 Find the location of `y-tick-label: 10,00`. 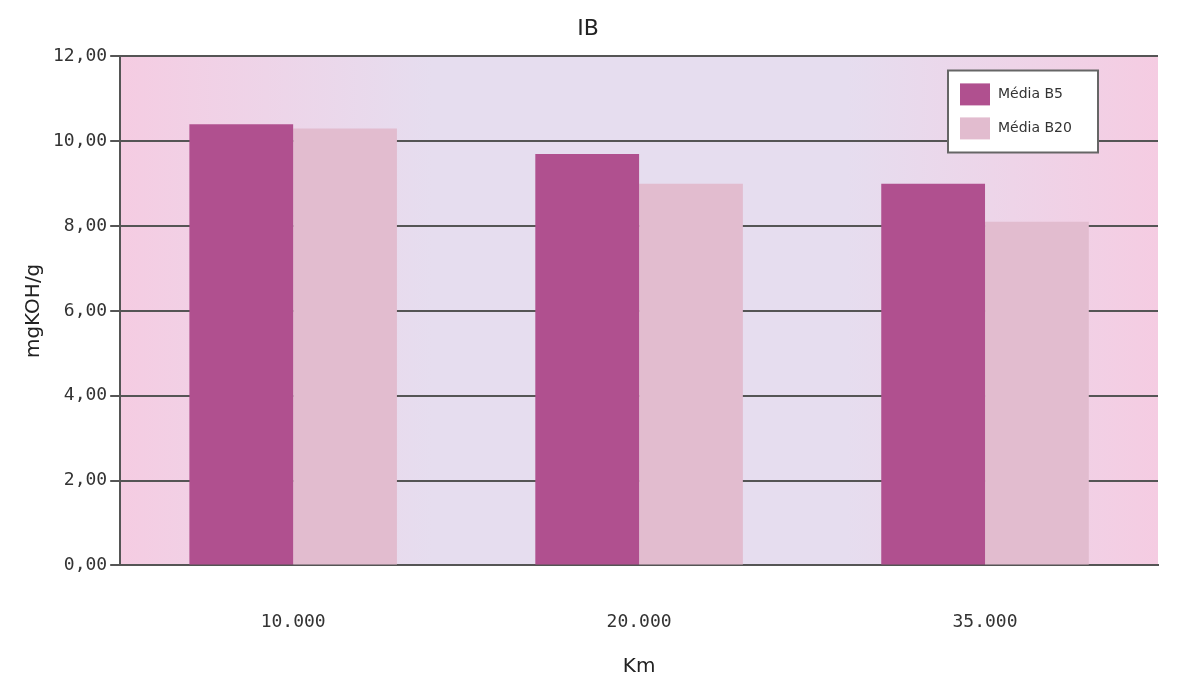

y-tick-label: 10,00 is located at coordinates (80, 139).